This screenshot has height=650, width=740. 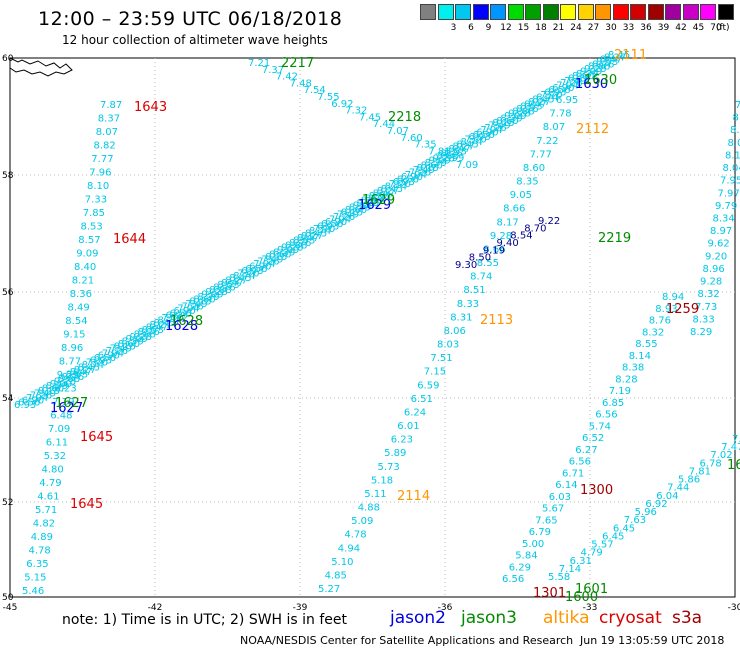 What do you see at coordinates (418, 618) in the screenshot?
I see `satellite-legend-jason2: jason2` at bounding box center [418, 618].